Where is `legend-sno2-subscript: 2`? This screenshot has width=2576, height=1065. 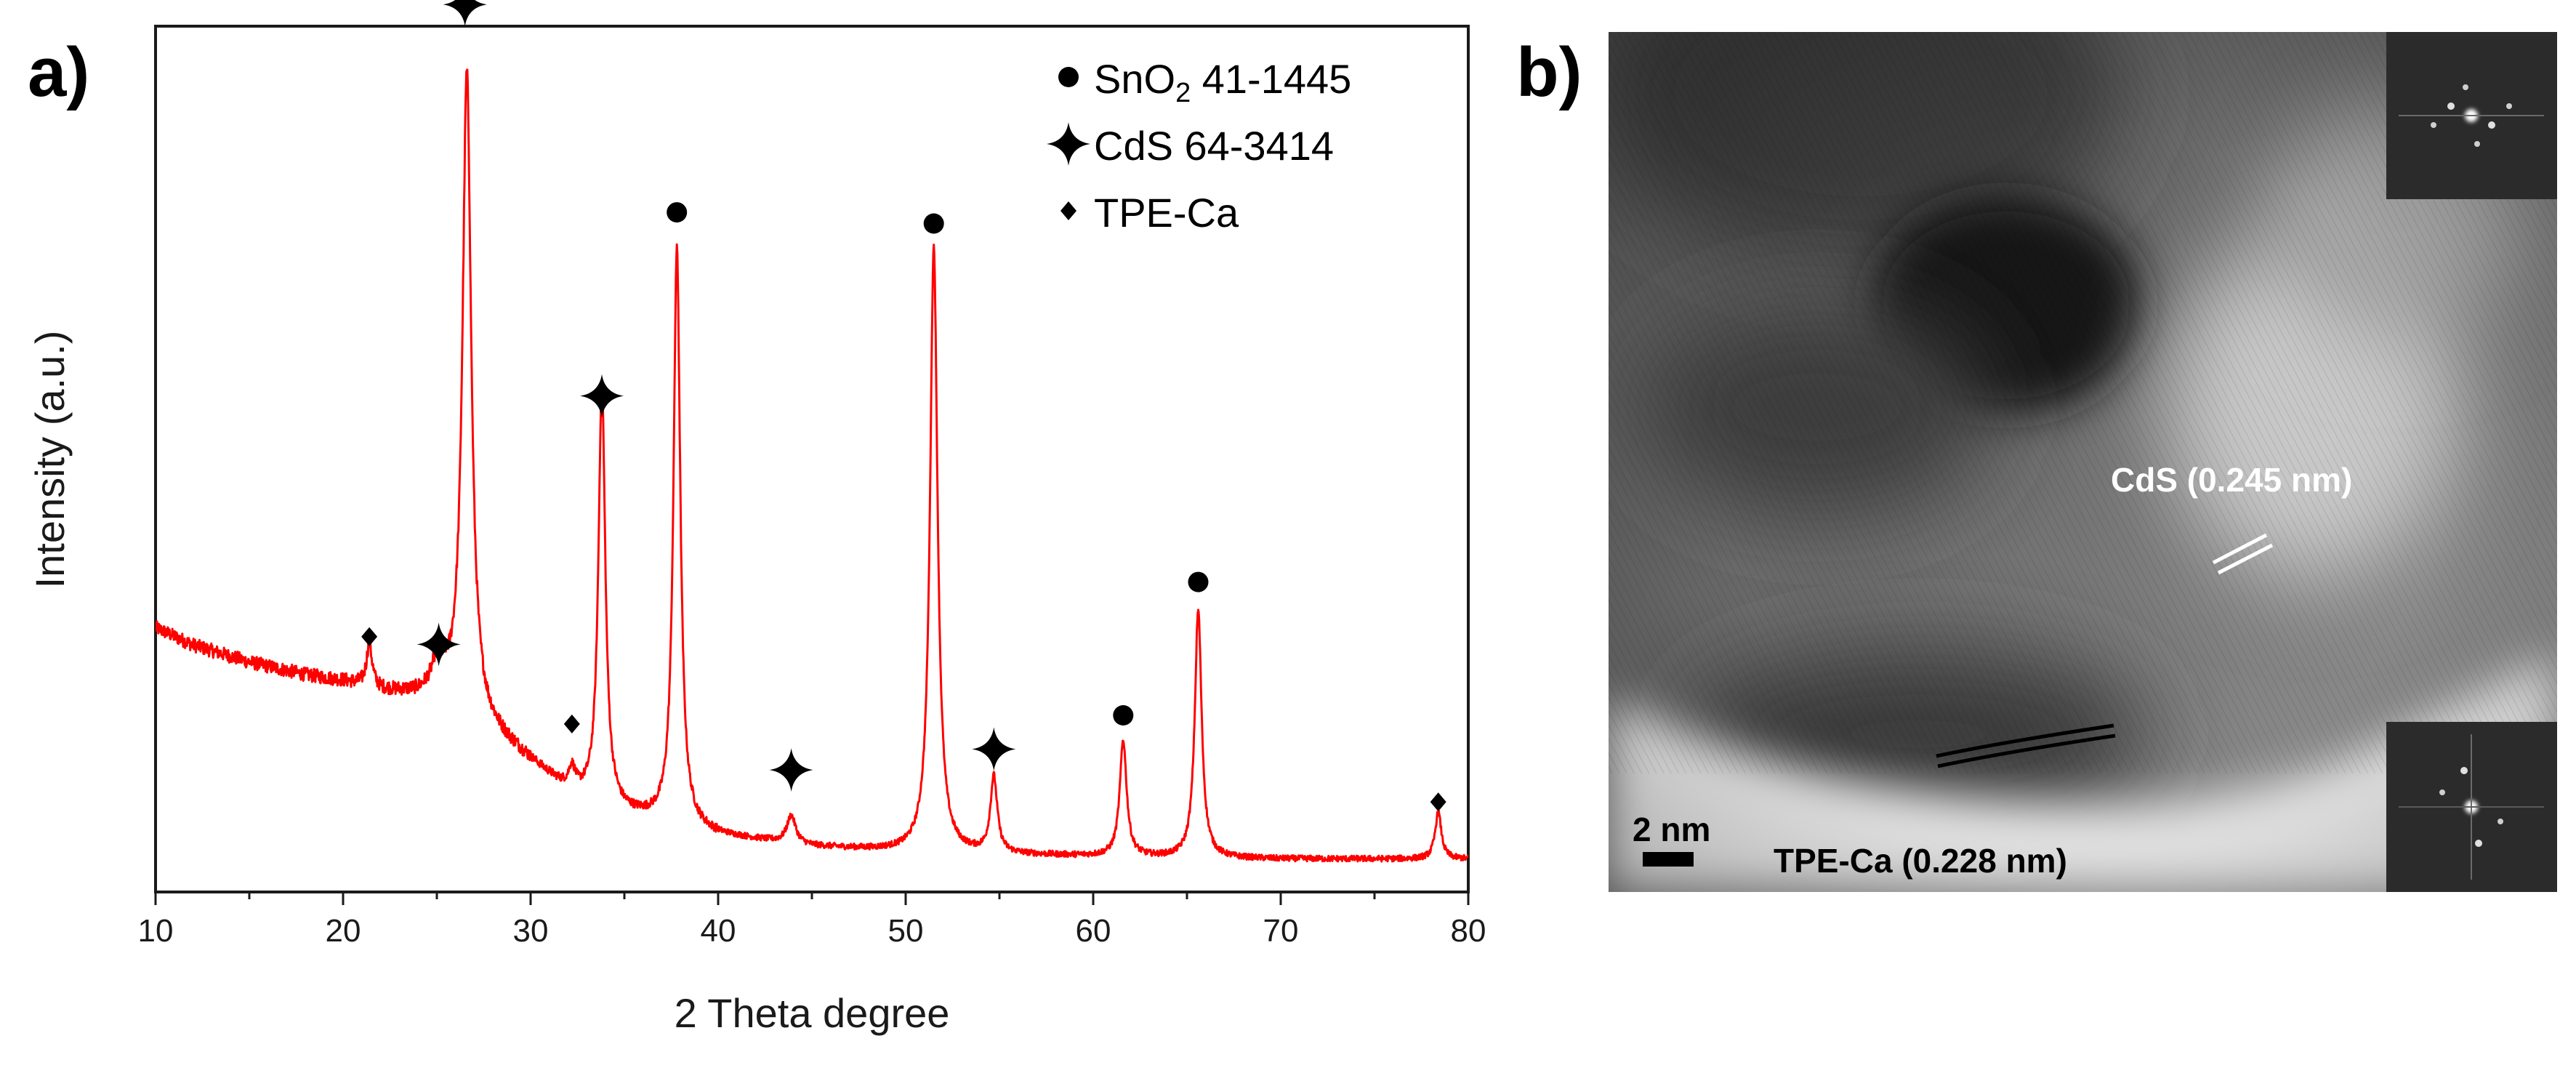 legend-sno2-subscript: 2 is located at coordinates (1183, 93).